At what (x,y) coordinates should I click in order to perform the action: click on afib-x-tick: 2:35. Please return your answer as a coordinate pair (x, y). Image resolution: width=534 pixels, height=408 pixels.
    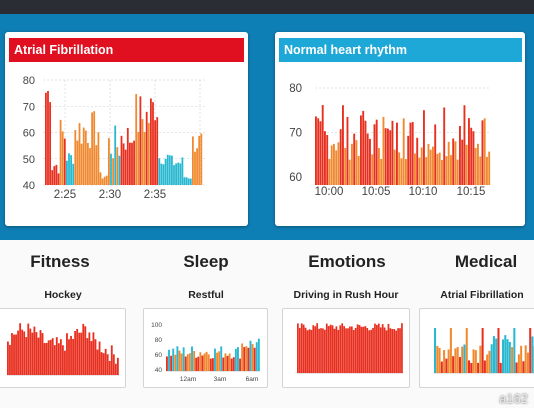
    Looking at the image, I should click on (155, 195).